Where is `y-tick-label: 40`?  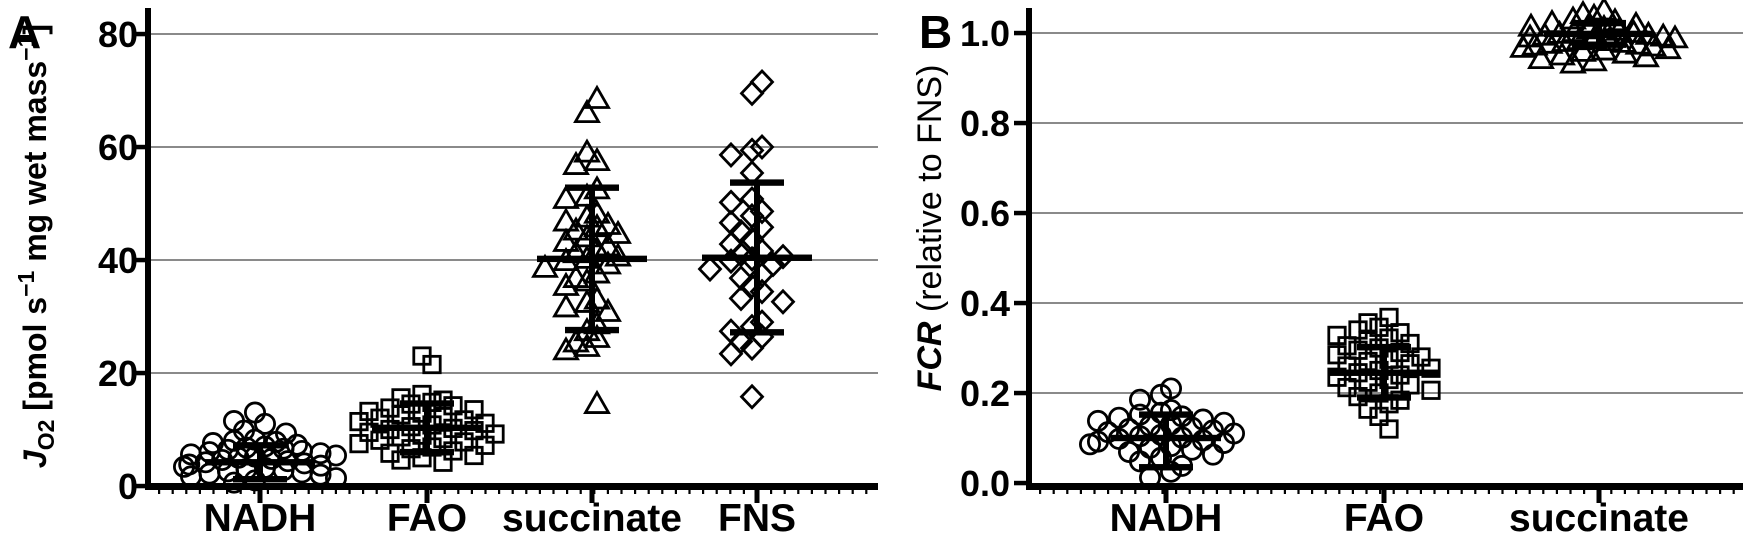 y-tick-label: 40 is located at coordinates (118, 260).